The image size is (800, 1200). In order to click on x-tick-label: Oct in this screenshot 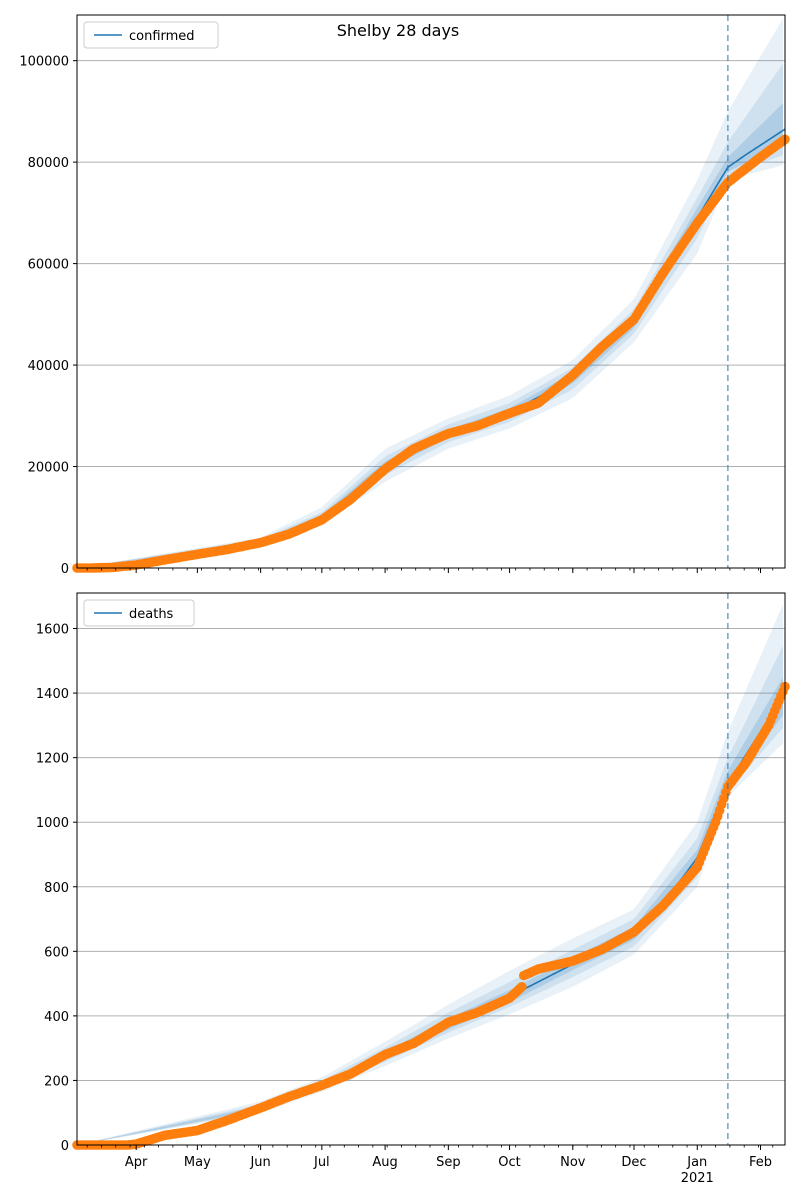, I will do `click(509, 1162)`.